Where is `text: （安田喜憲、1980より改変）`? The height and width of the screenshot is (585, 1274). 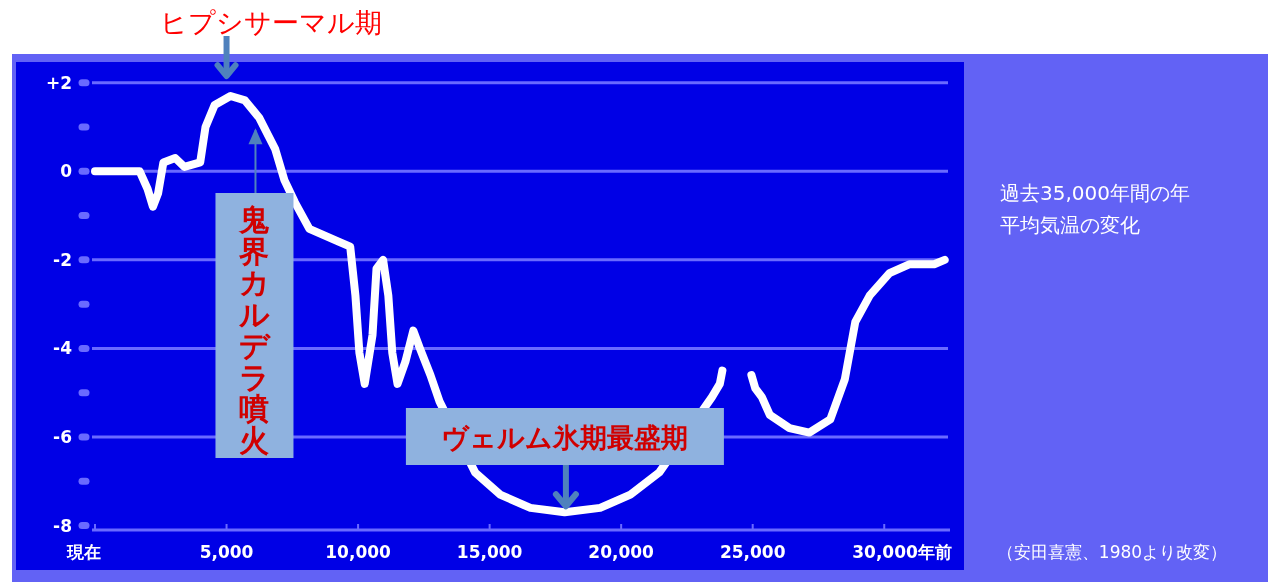
text: （安田喜憲、1980より改変） is located at coordinates (1112, 552).